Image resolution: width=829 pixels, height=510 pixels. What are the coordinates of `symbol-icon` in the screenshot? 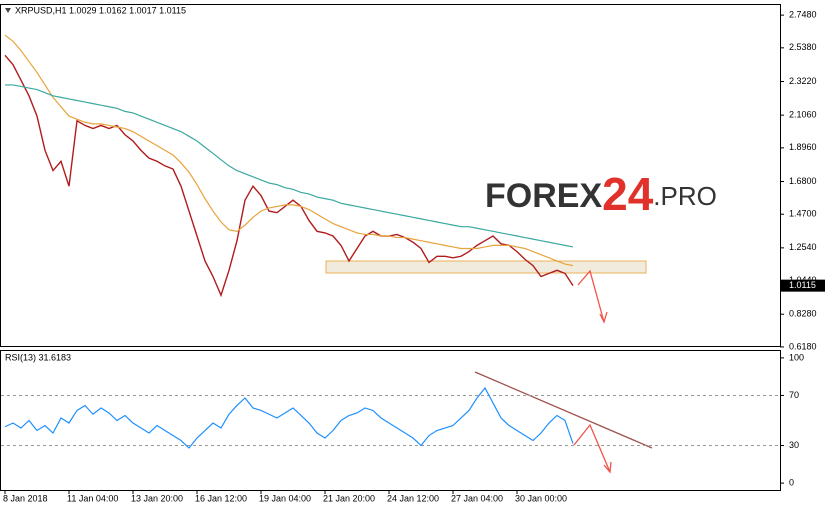 It's located at (8, 10).